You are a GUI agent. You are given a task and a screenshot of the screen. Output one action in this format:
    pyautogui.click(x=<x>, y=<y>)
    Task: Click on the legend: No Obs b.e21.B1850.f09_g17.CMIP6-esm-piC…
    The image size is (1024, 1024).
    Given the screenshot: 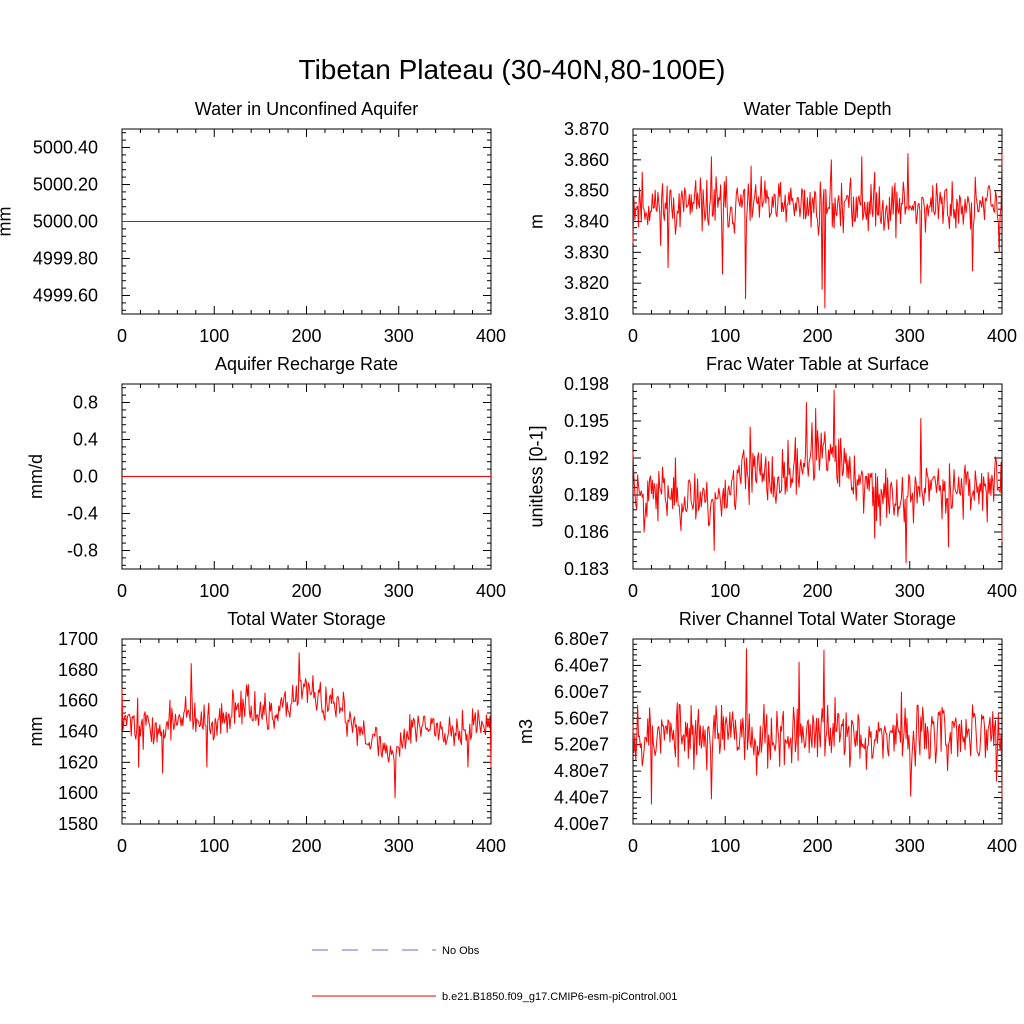 What is the action you would take?
    pyautogui.click(x=494, y=974)
    